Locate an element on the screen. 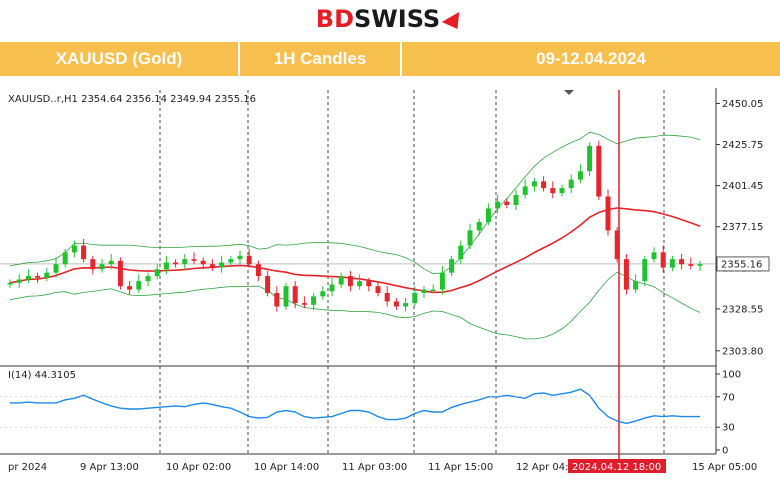 The height and width of the screenshot is (488, 780). time-tick-label: 15 Apr 05:00 is located at coordinates (724, 467).